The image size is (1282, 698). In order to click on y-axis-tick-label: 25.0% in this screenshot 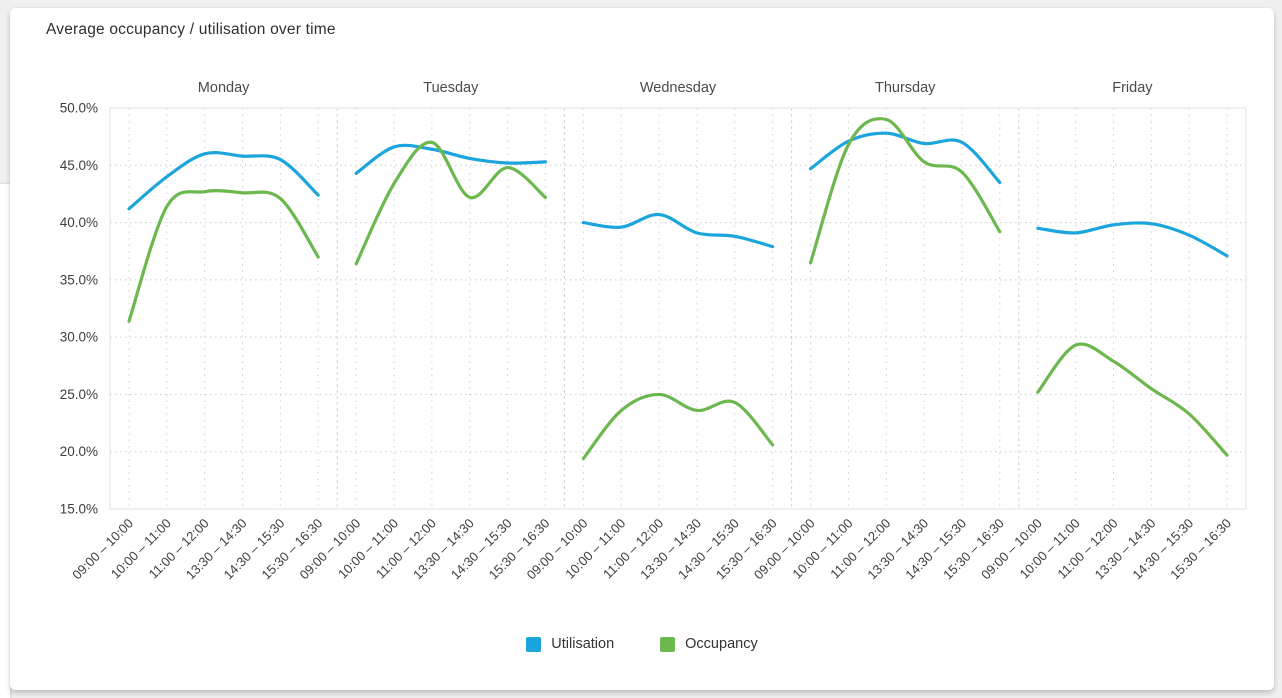, I will do `click(79, 394)`.